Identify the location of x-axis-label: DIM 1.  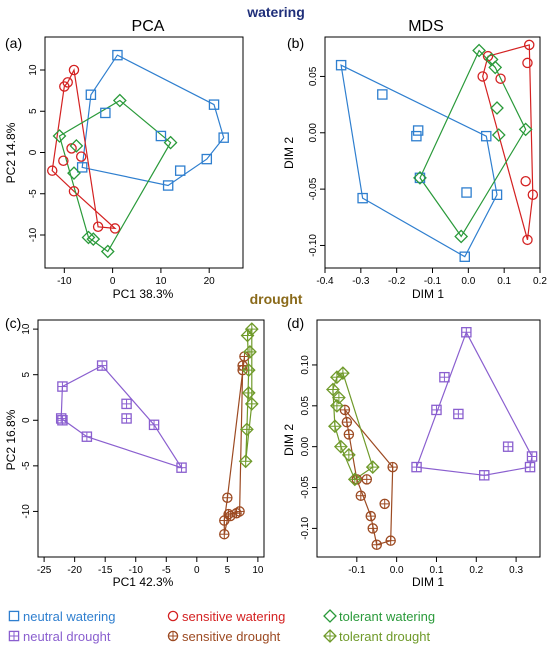
(428, 582).